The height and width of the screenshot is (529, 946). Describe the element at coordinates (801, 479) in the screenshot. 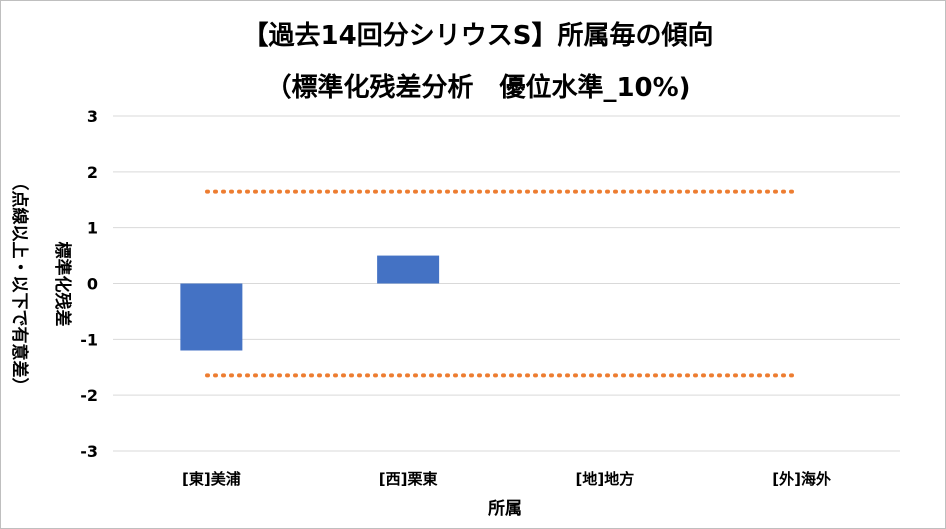

I see `x-category-label: [外]海外` at that location.